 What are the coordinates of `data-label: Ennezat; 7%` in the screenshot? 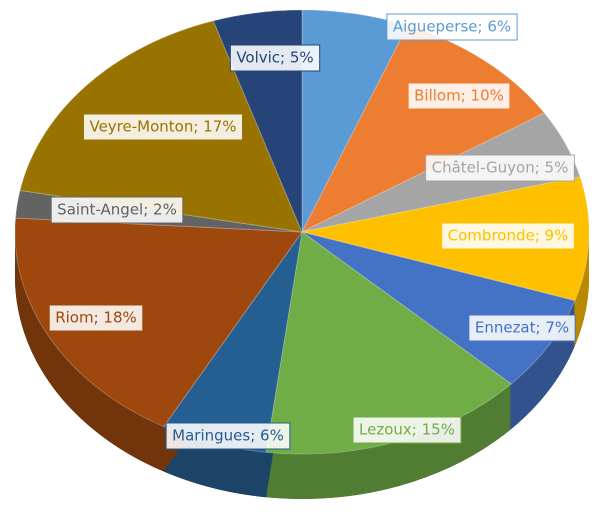 It's located at (522, 328).